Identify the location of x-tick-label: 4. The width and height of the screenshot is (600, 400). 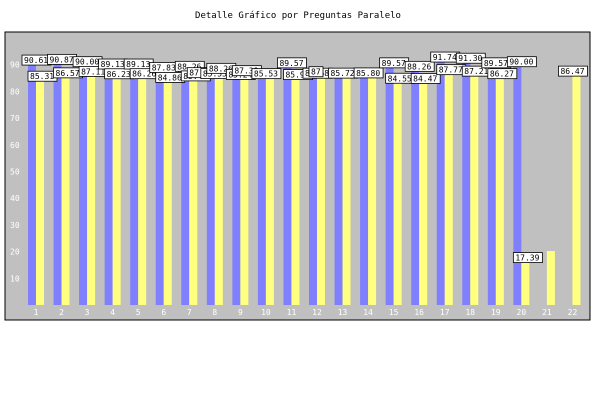
(112, 312).